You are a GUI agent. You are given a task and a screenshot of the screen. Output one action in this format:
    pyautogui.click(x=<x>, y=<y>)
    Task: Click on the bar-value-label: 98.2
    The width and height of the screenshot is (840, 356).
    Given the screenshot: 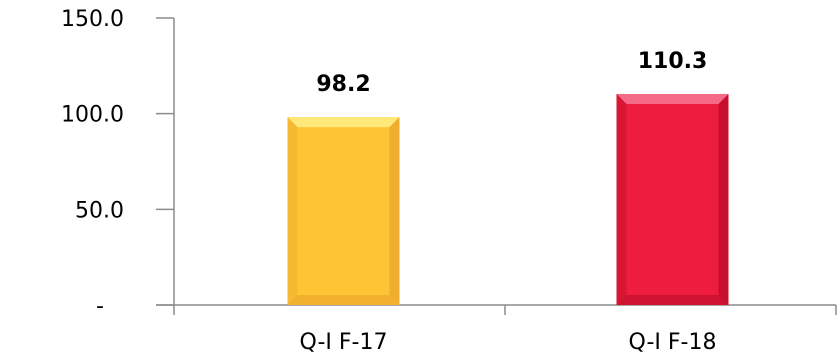 What is the action you would take?
    pyautogui.click(x=343, y=84)
    